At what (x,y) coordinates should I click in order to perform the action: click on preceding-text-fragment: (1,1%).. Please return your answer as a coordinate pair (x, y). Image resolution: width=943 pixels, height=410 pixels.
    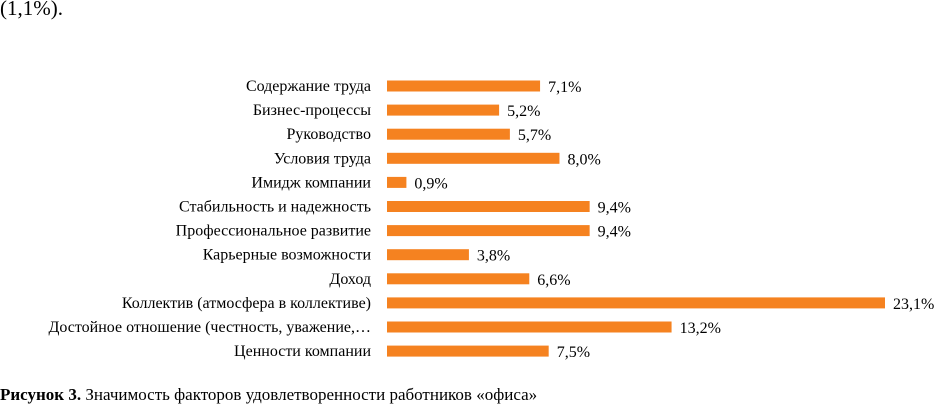
    Looking at the image, I should click on (31, 10).